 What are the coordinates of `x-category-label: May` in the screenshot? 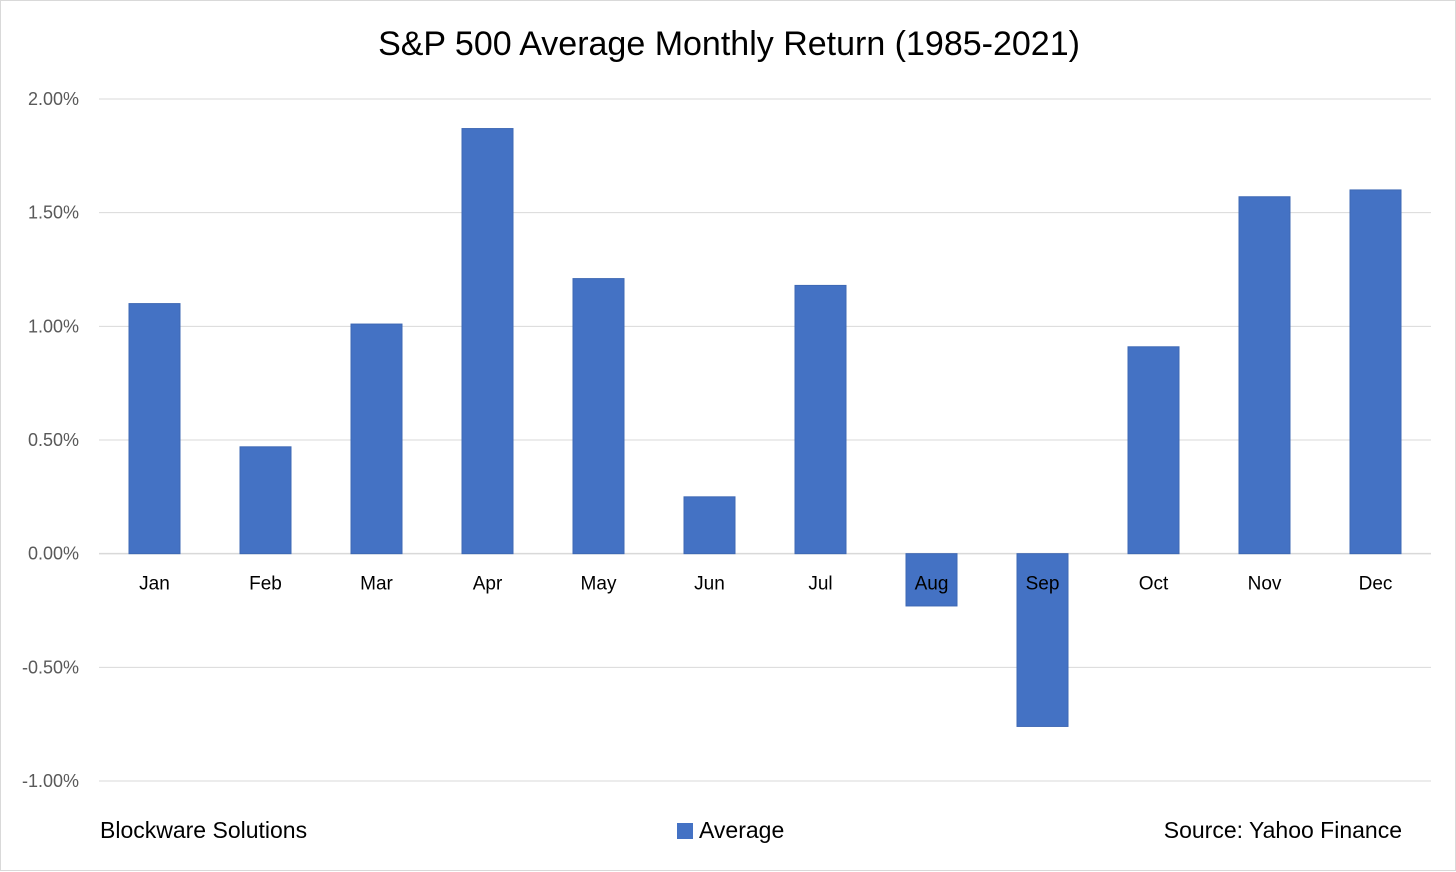 It's located at (599, 584).